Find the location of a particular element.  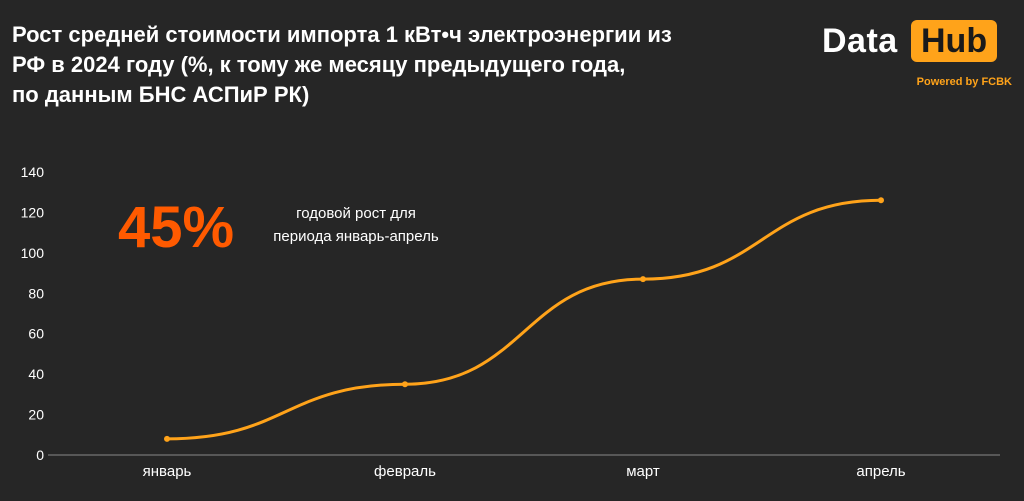

x-axis: январь февраль март апрель is located at coordinates (524, 471).